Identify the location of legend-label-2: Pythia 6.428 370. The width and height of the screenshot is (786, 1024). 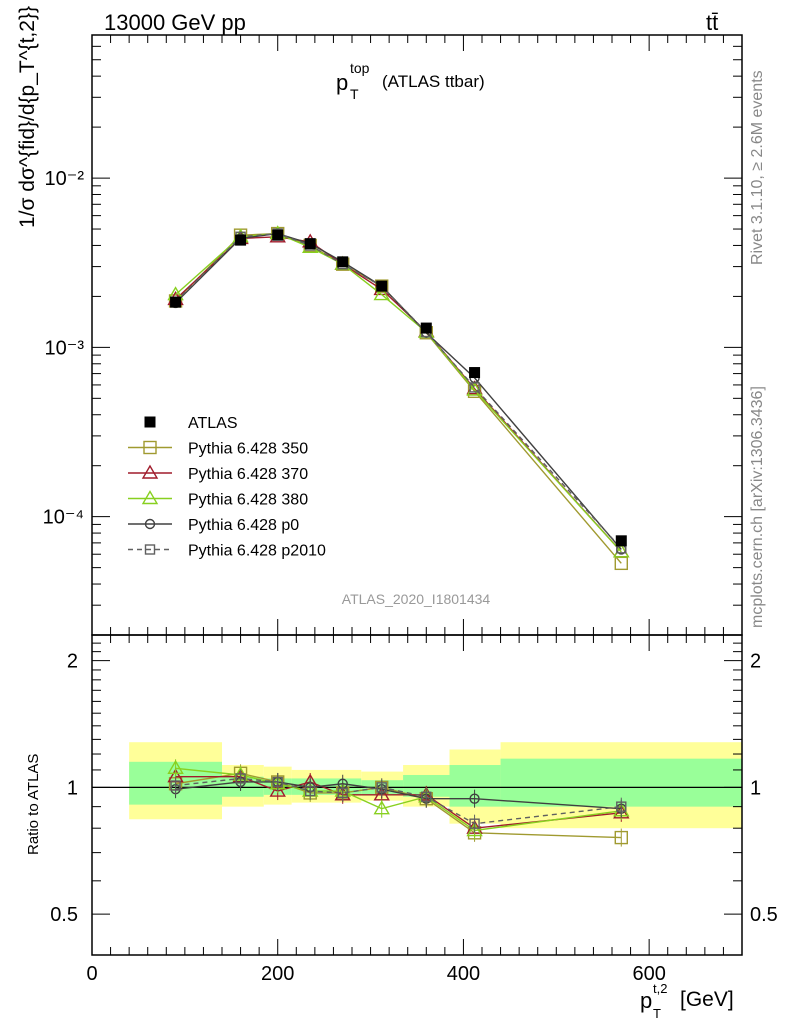
(248, 474).